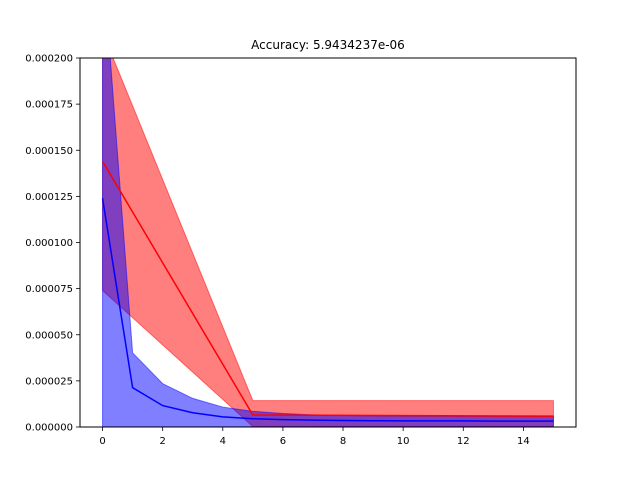 This screenshot has width=640, height=480. Describe the element at coordinates (49, 335) in the screenshot. I see `y-tick-label: 0.000050` at that location.